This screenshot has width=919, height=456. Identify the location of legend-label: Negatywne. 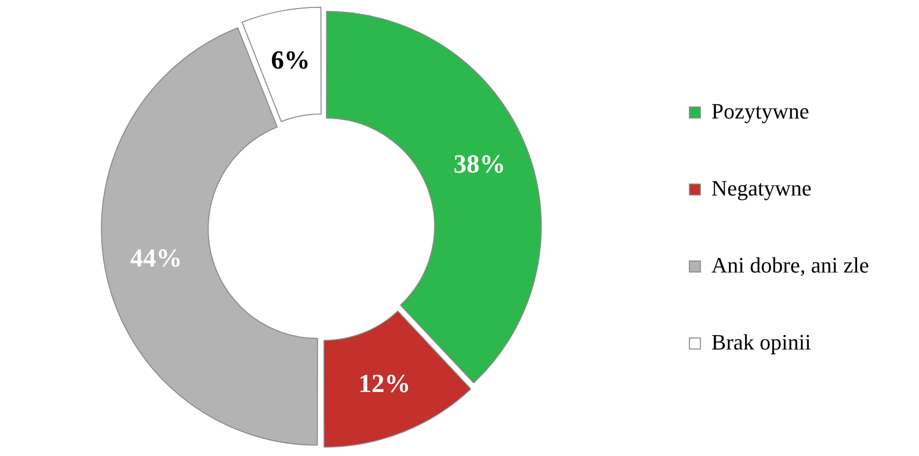
(761, 187).